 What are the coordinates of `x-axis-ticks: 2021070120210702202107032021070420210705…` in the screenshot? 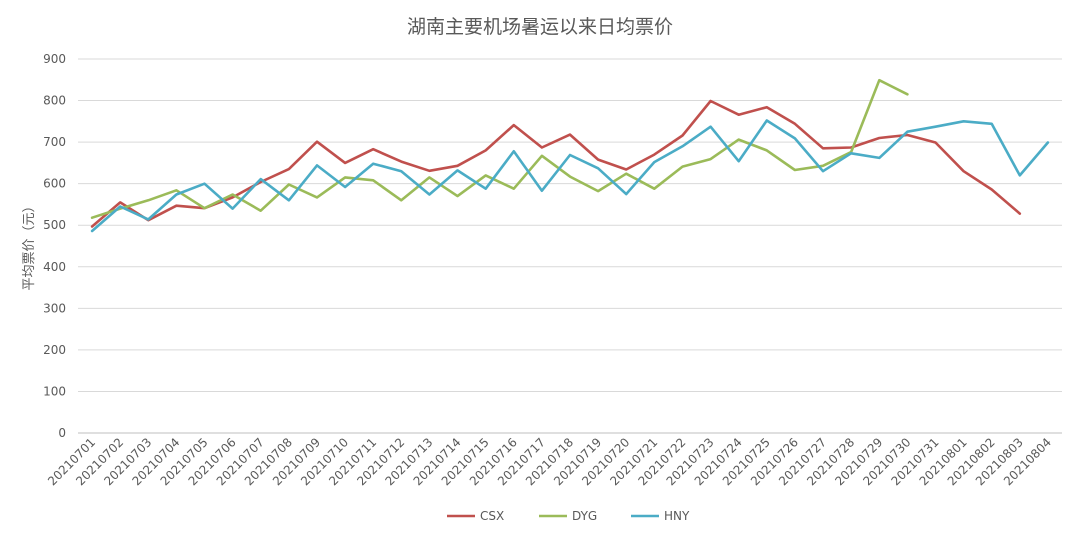 It's located at (549, 461).